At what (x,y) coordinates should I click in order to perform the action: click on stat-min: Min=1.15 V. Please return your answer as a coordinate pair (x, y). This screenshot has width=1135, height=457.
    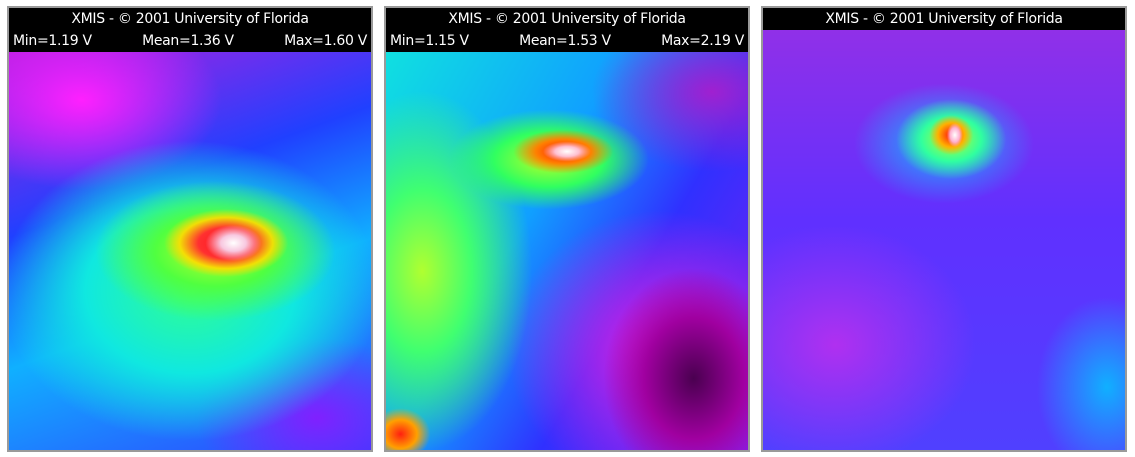
    Looking at the image, I should click on (429, 41).